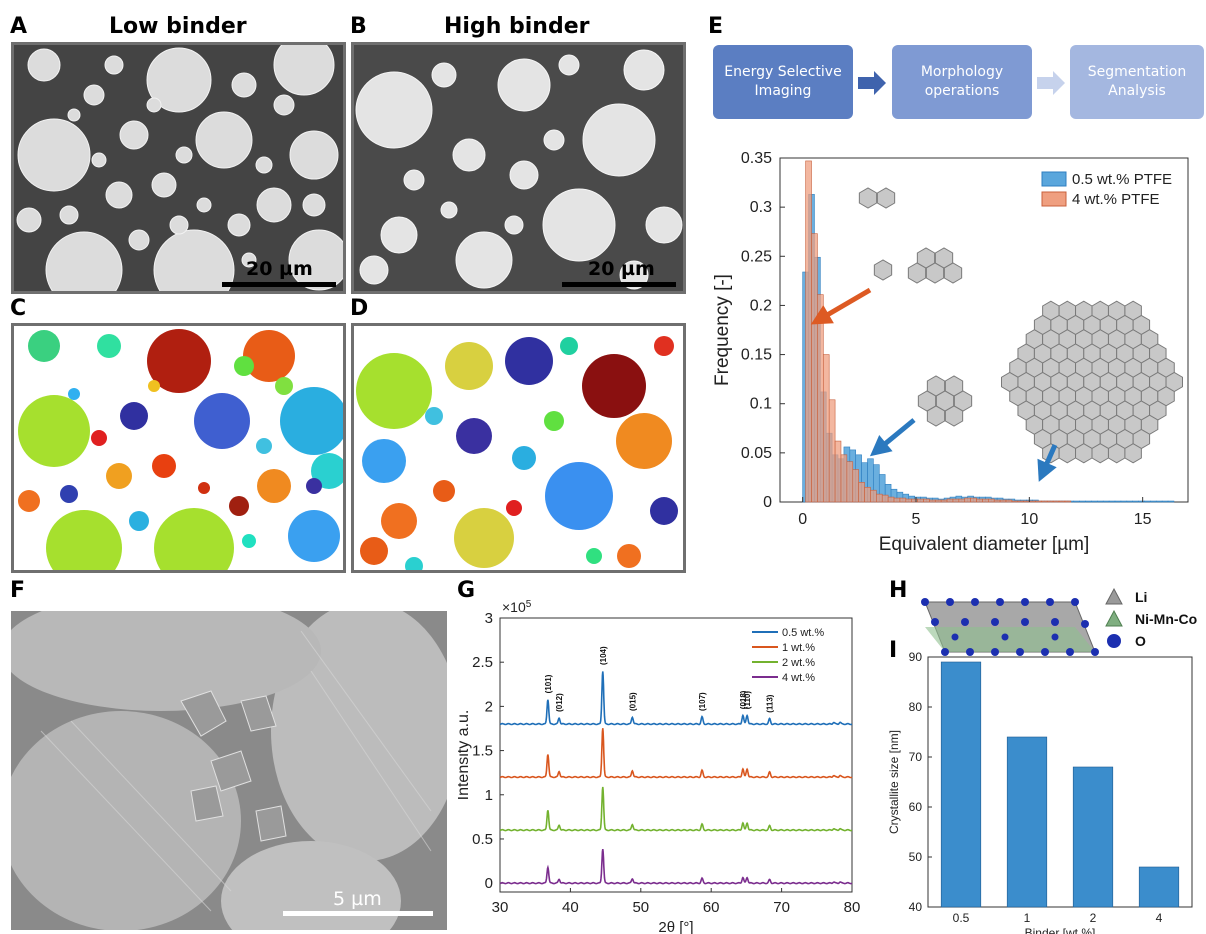 Image resolution: width=1206 pixels, height=934 pixels. Describe the element at coordinates (357, 899) in the screenshot. I see `scalebar-label-f: 5 µm` at that location.